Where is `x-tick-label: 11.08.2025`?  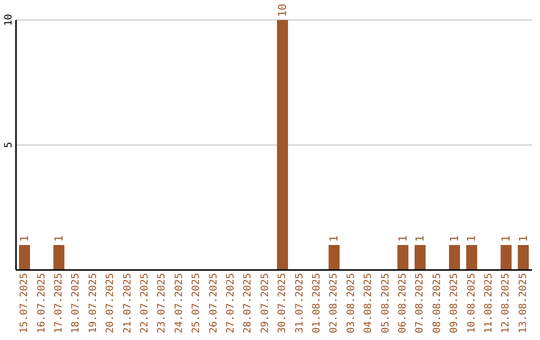 x-tick-label: 11.08.2025 is located at coordinates (489, 303).